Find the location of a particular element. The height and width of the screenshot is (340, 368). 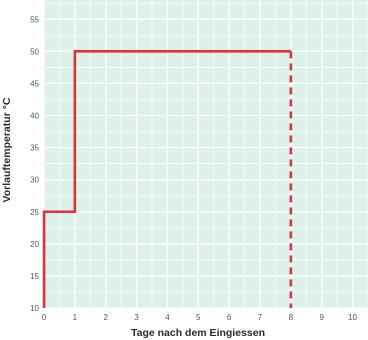

x-tick-label: 4 is located at coordinates (167, 317).